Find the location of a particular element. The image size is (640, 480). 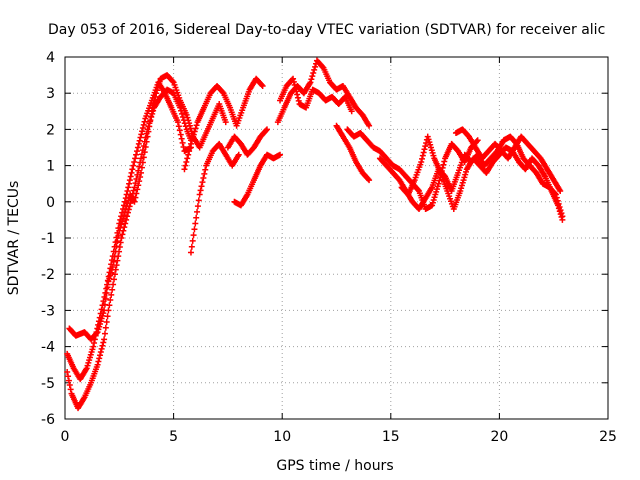

x-axis-label: GPS time / hours is located at coordinates (334, 466).